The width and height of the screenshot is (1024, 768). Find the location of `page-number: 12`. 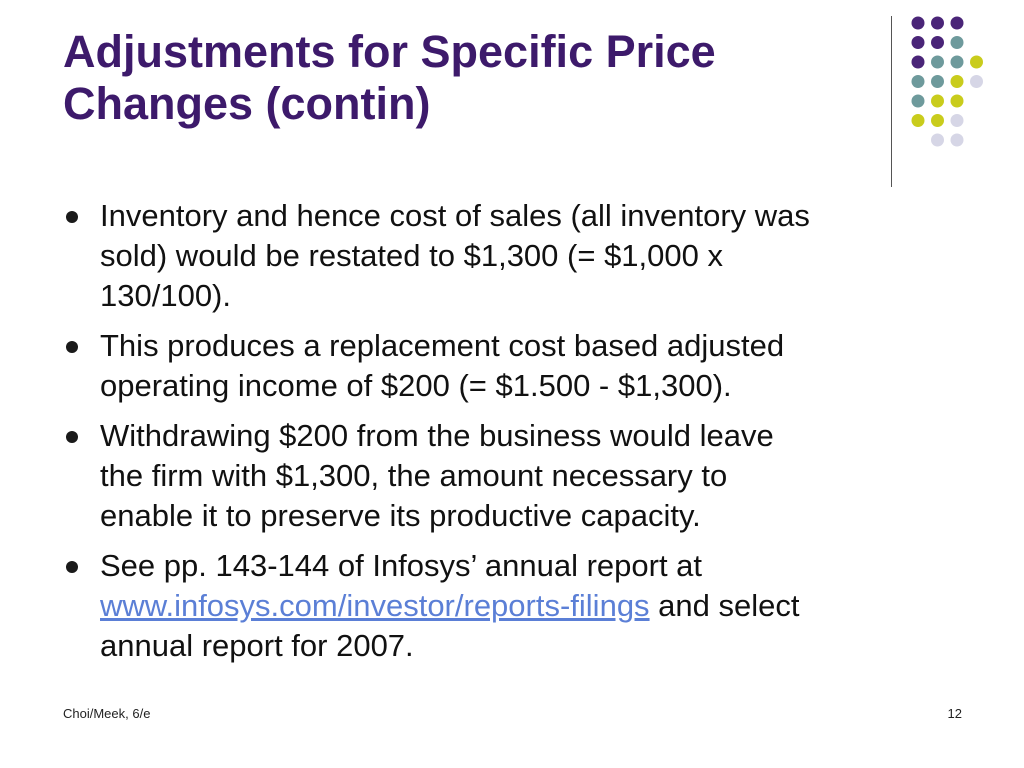

page-number: 12 is located at coordinates (954, 713).